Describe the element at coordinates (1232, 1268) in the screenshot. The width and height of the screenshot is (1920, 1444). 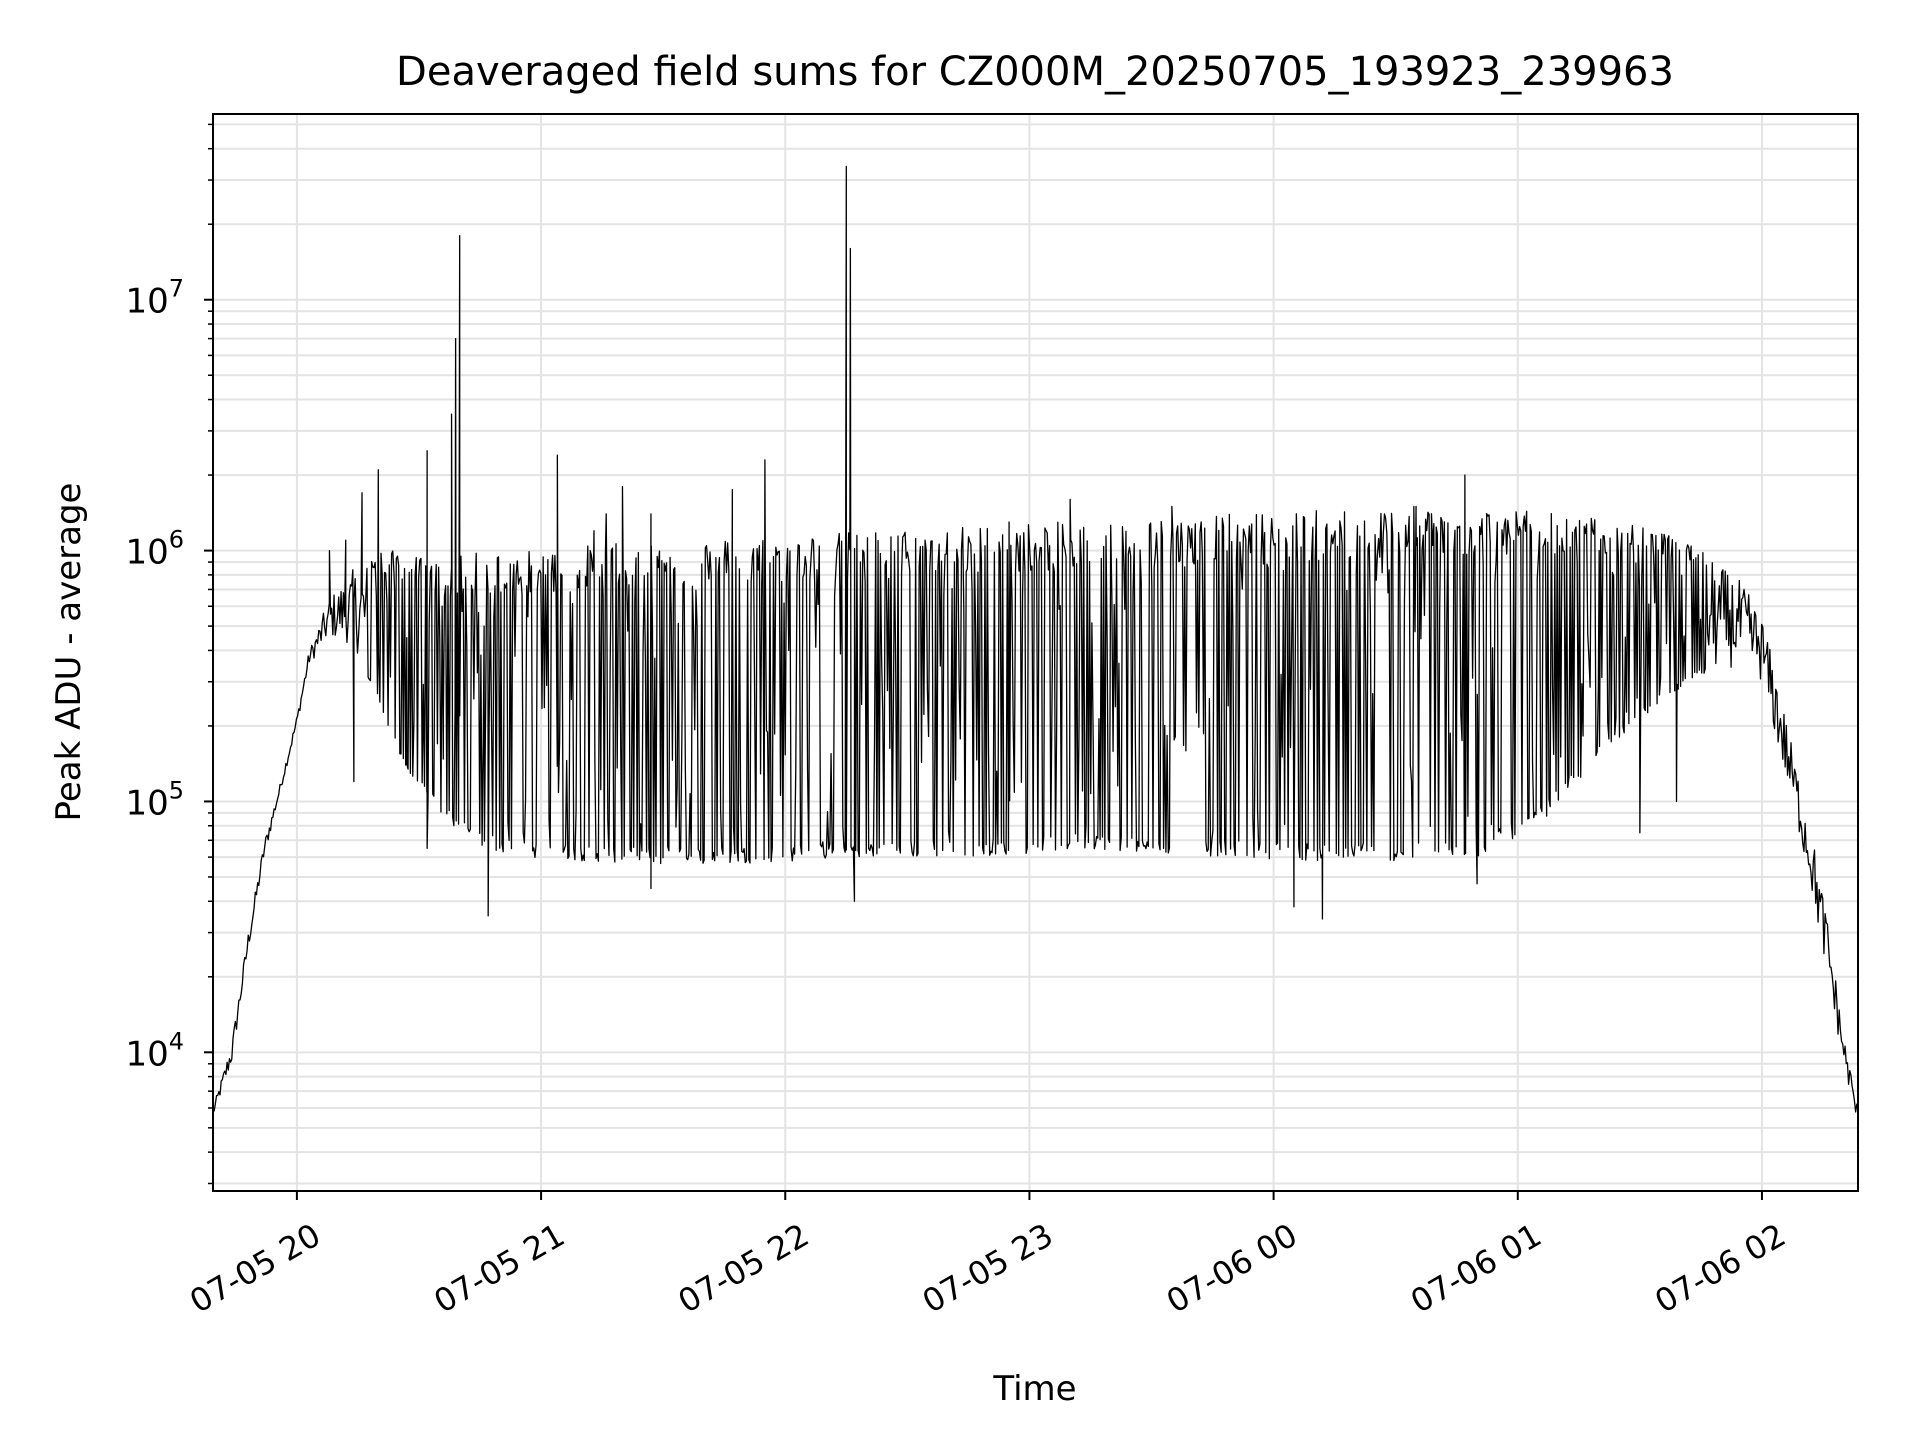
I see `x-tick-label: 07-06 00` at that location.